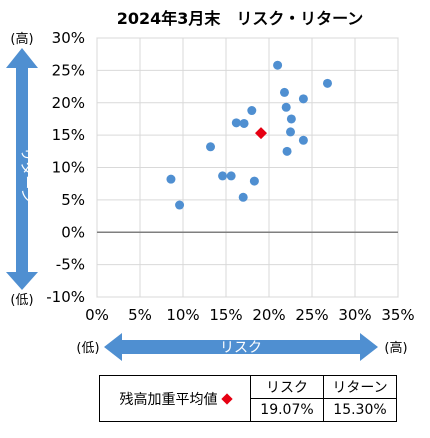 This screenshot has height=438, width=430. I want to click on y-tick-label: -10%, so click(65, 297).